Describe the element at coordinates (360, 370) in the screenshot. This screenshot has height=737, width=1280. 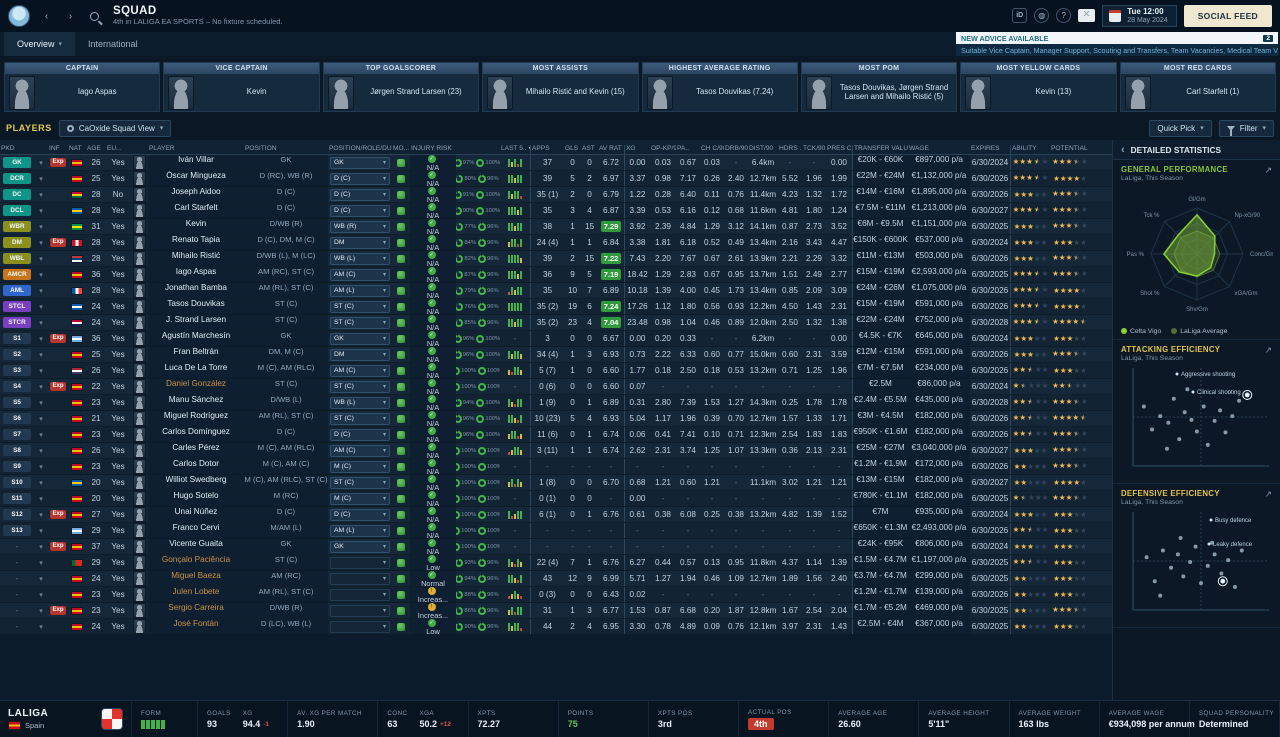
I see `role-dropdown: AM (C) ▾` at that location.